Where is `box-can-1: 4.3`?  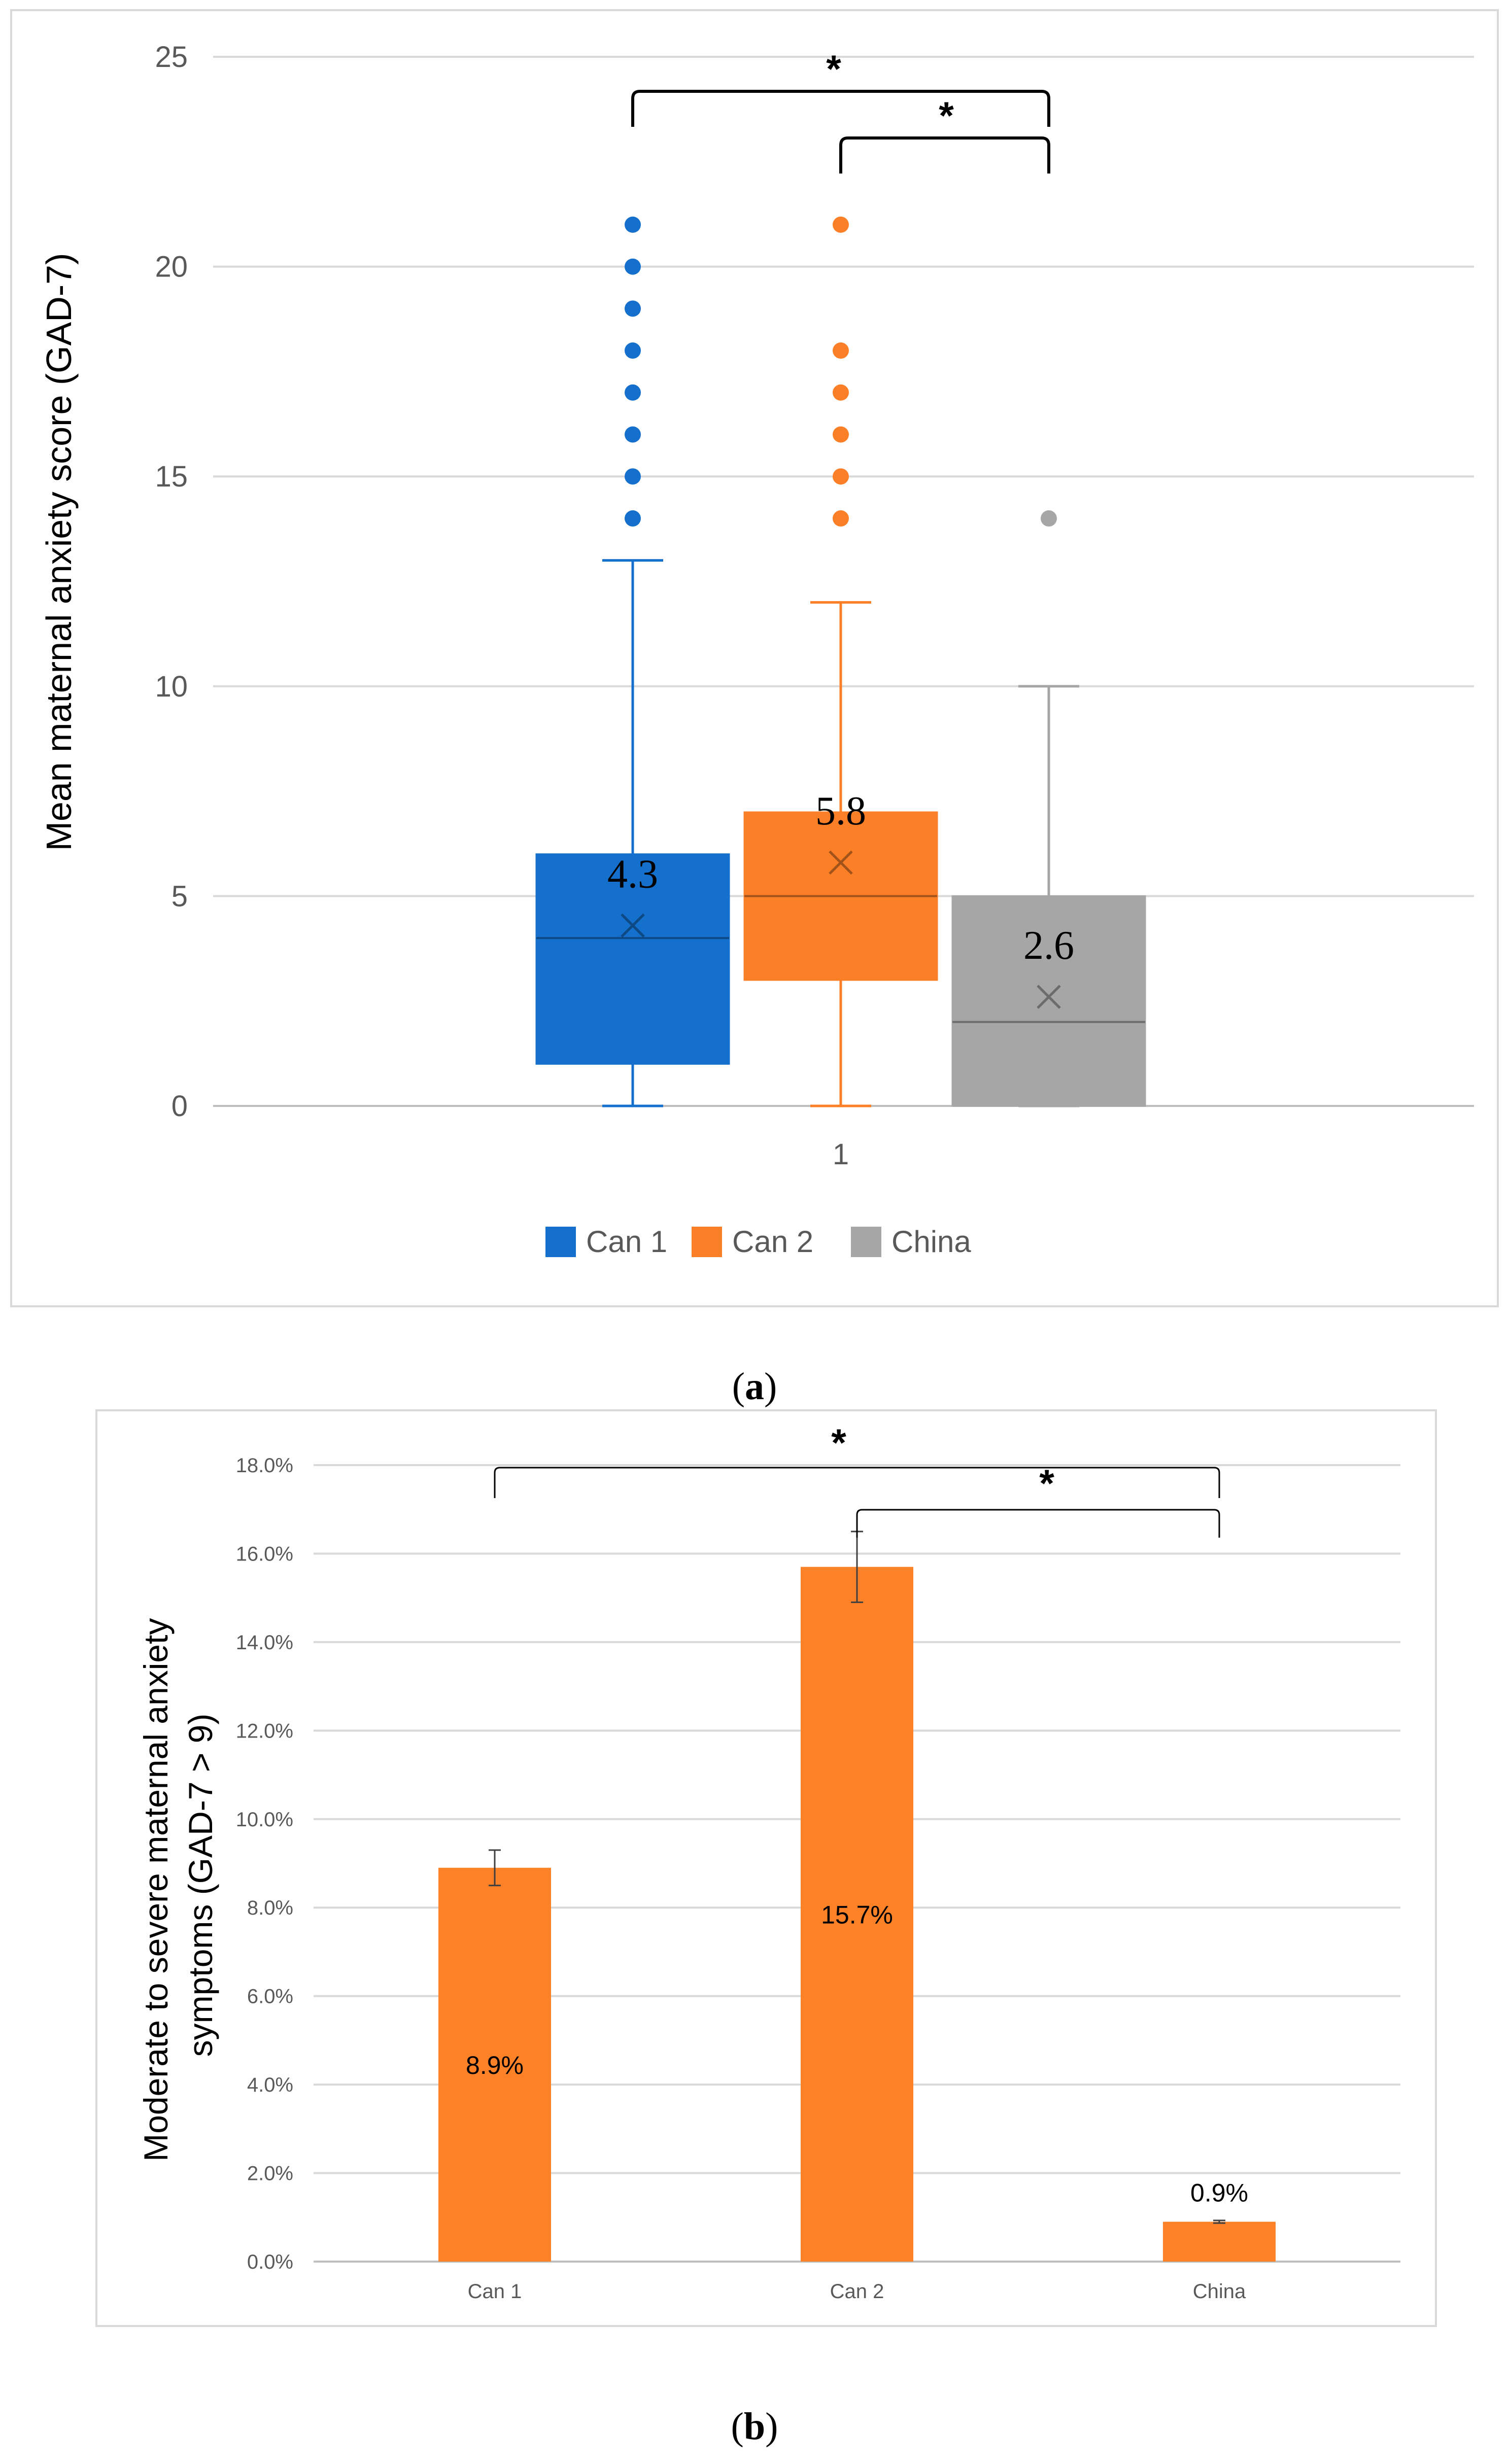 box-can-1: 4.3 is located at coordinates (633, 661).